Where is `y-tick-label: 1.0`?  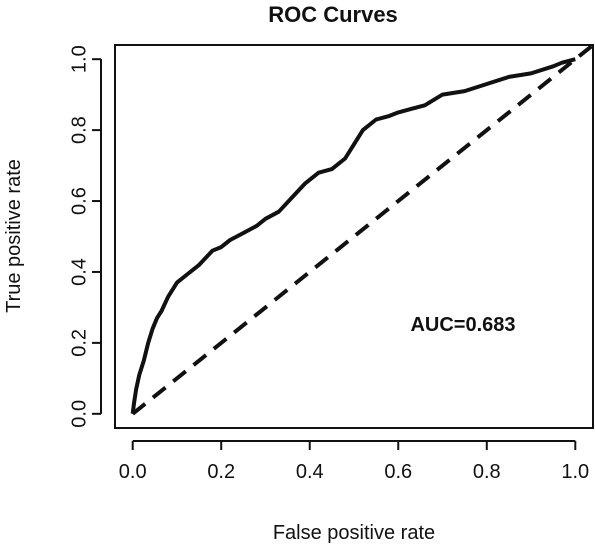 y-tick-label: 1.0 is located at coordinates (79, 59).